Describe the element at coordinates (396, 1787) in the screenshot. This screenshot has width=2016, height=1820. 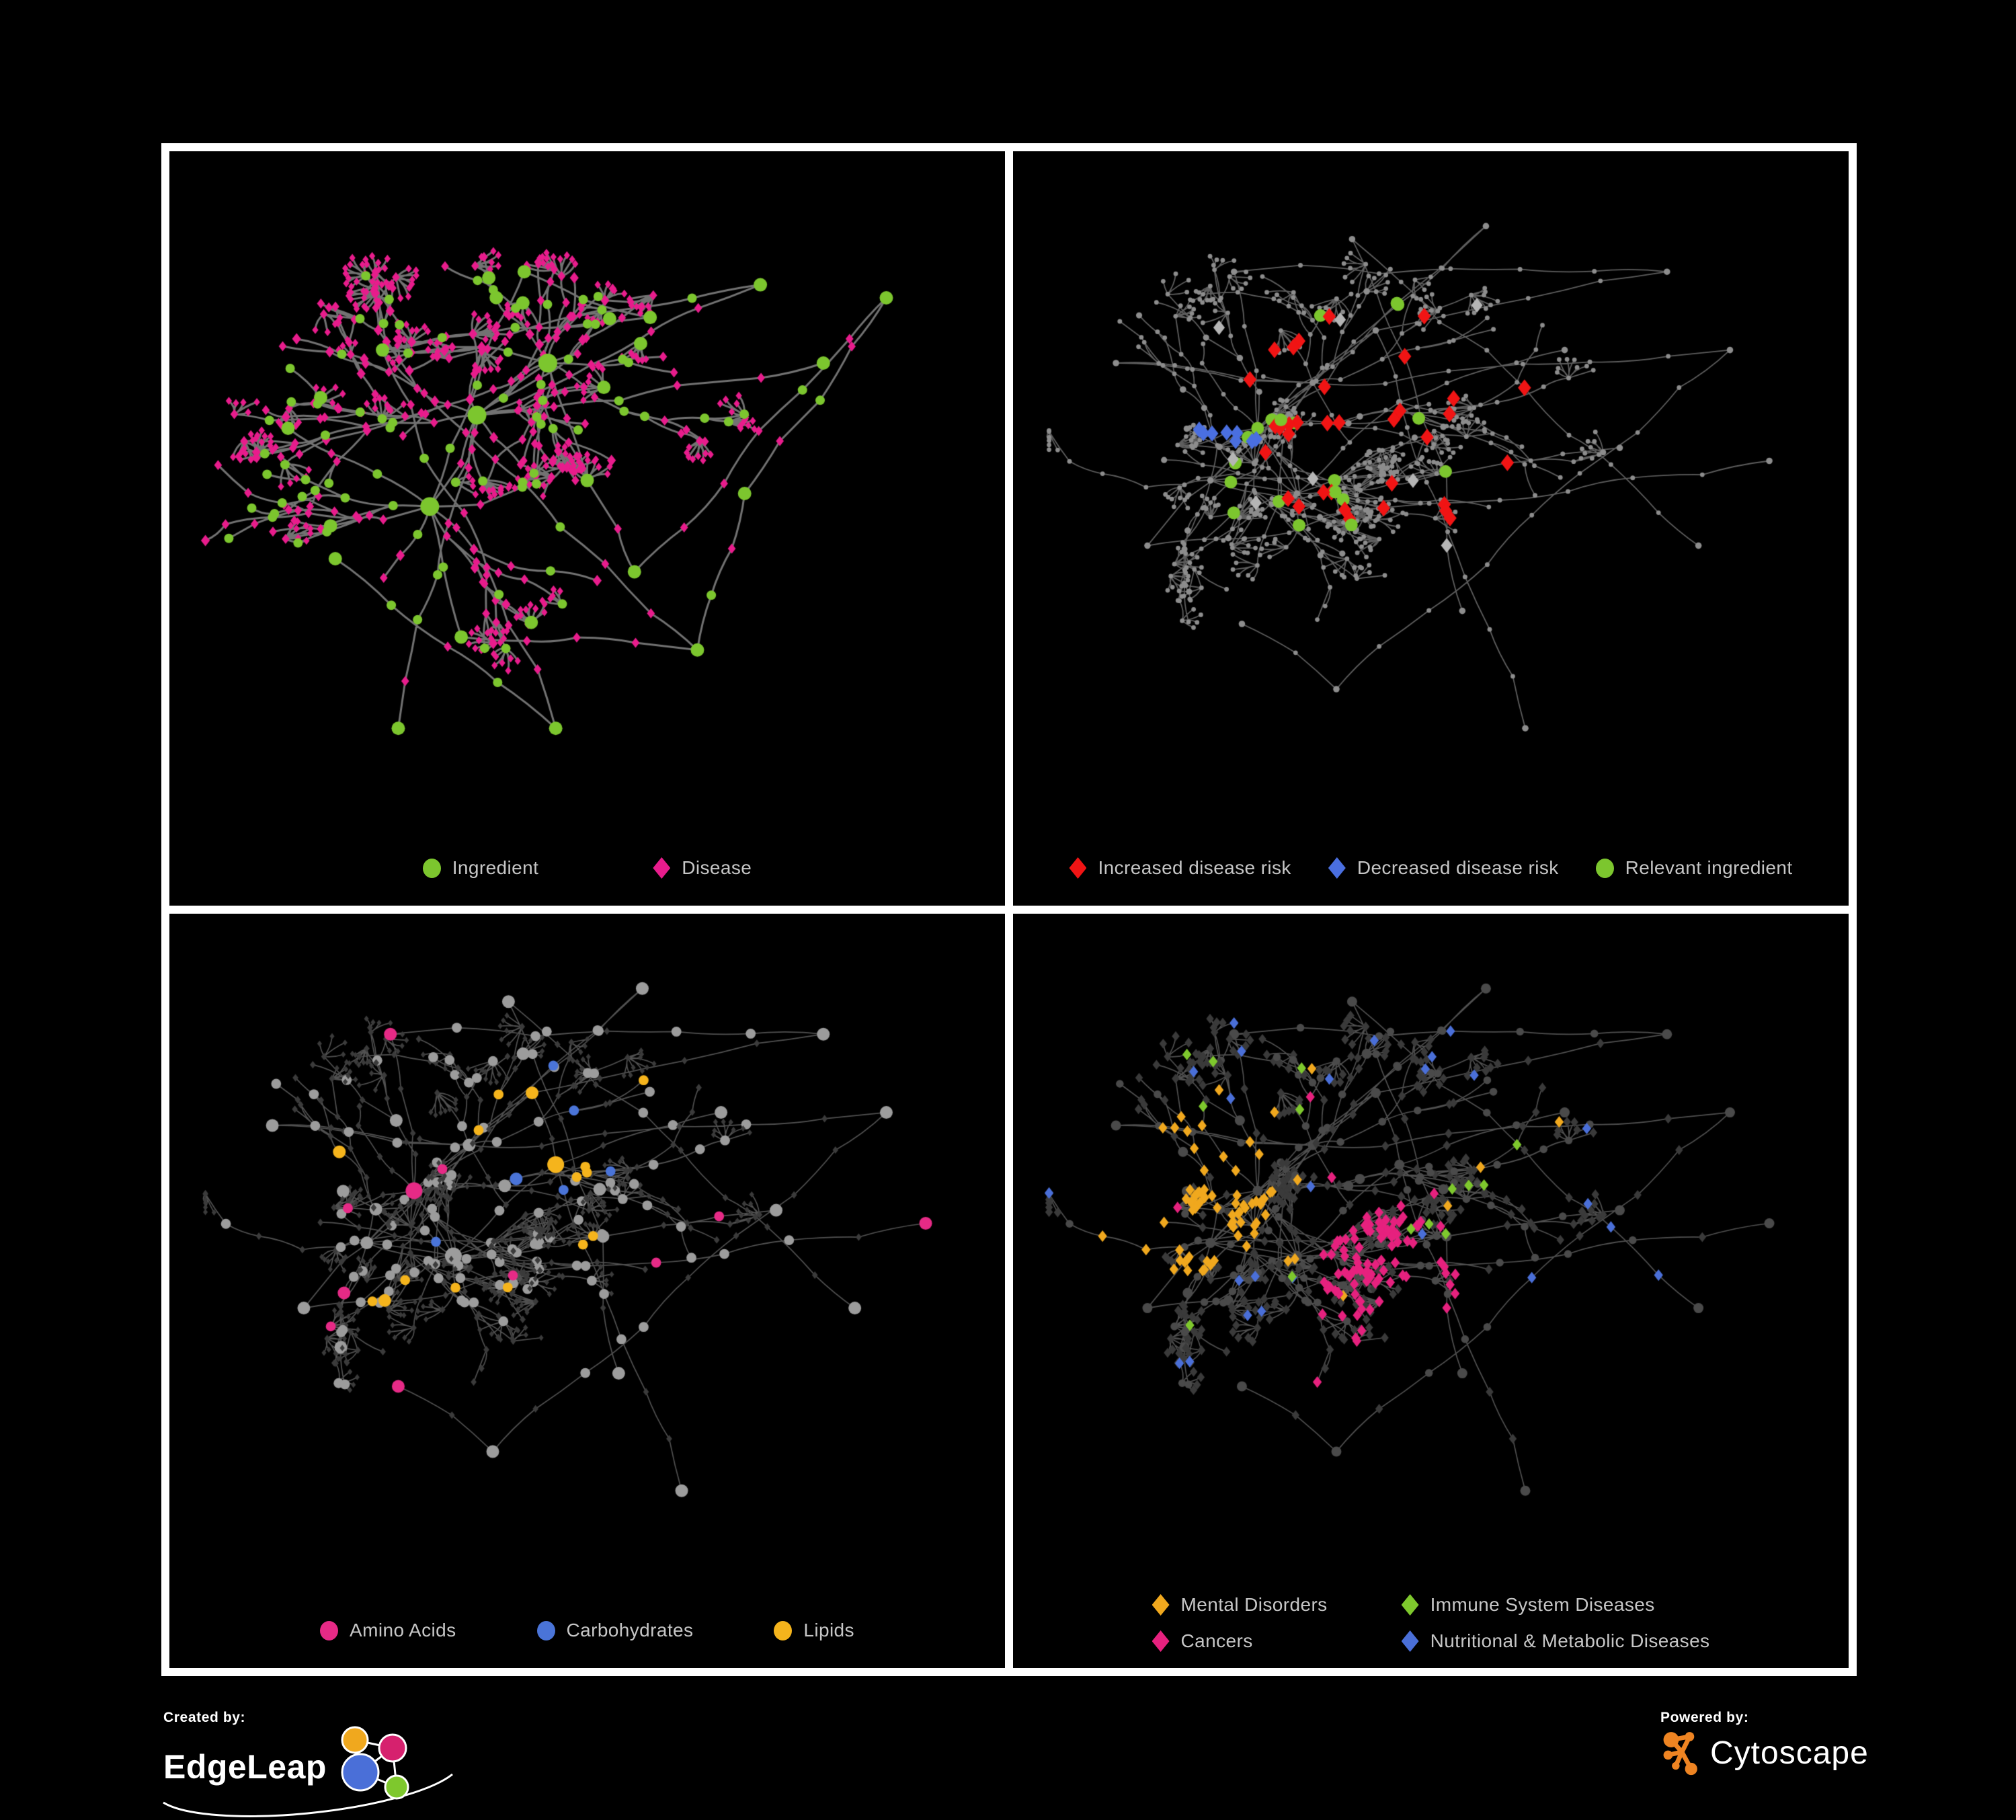
I see `edgeleap-node-green` at that location.